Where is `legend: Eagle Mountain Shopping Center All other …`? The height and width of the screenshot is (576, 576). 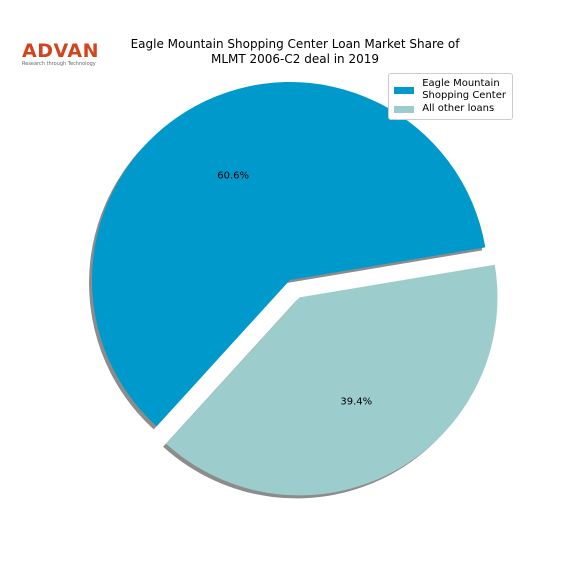
legend: Eagle Mountain Shopping Center All other … is located at coordinates (450, 96).